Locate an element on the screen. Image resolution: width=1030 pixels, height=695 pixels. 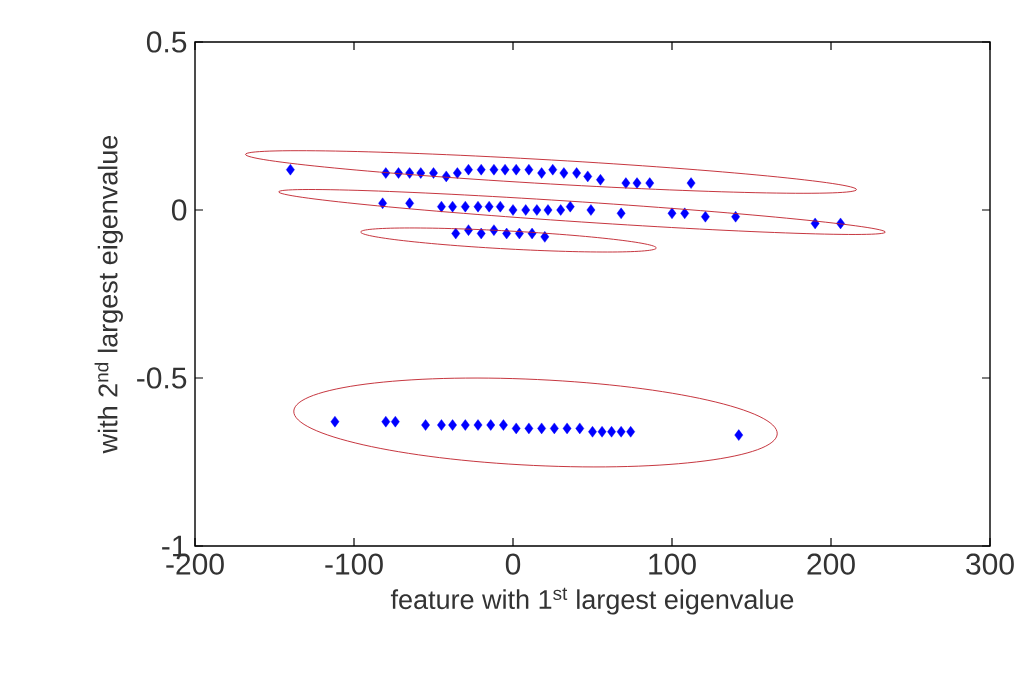
y-tick-label: 0.5 is located at coordinates (166, 42).